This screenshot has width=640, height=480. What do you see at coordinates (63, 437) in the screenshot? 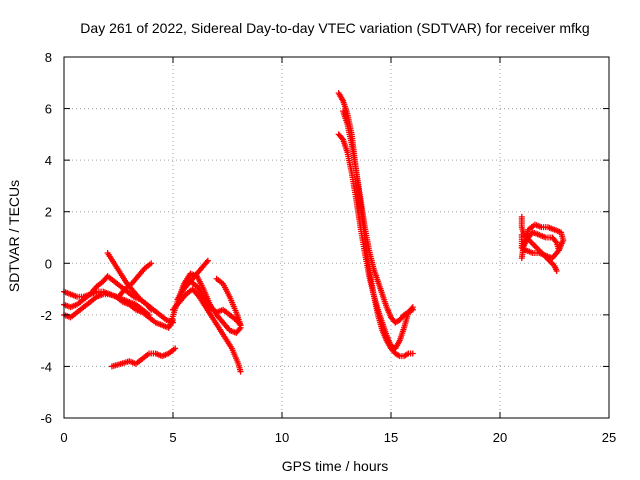
I see `x-tick-label: 0` at bounding box center [63, 437].